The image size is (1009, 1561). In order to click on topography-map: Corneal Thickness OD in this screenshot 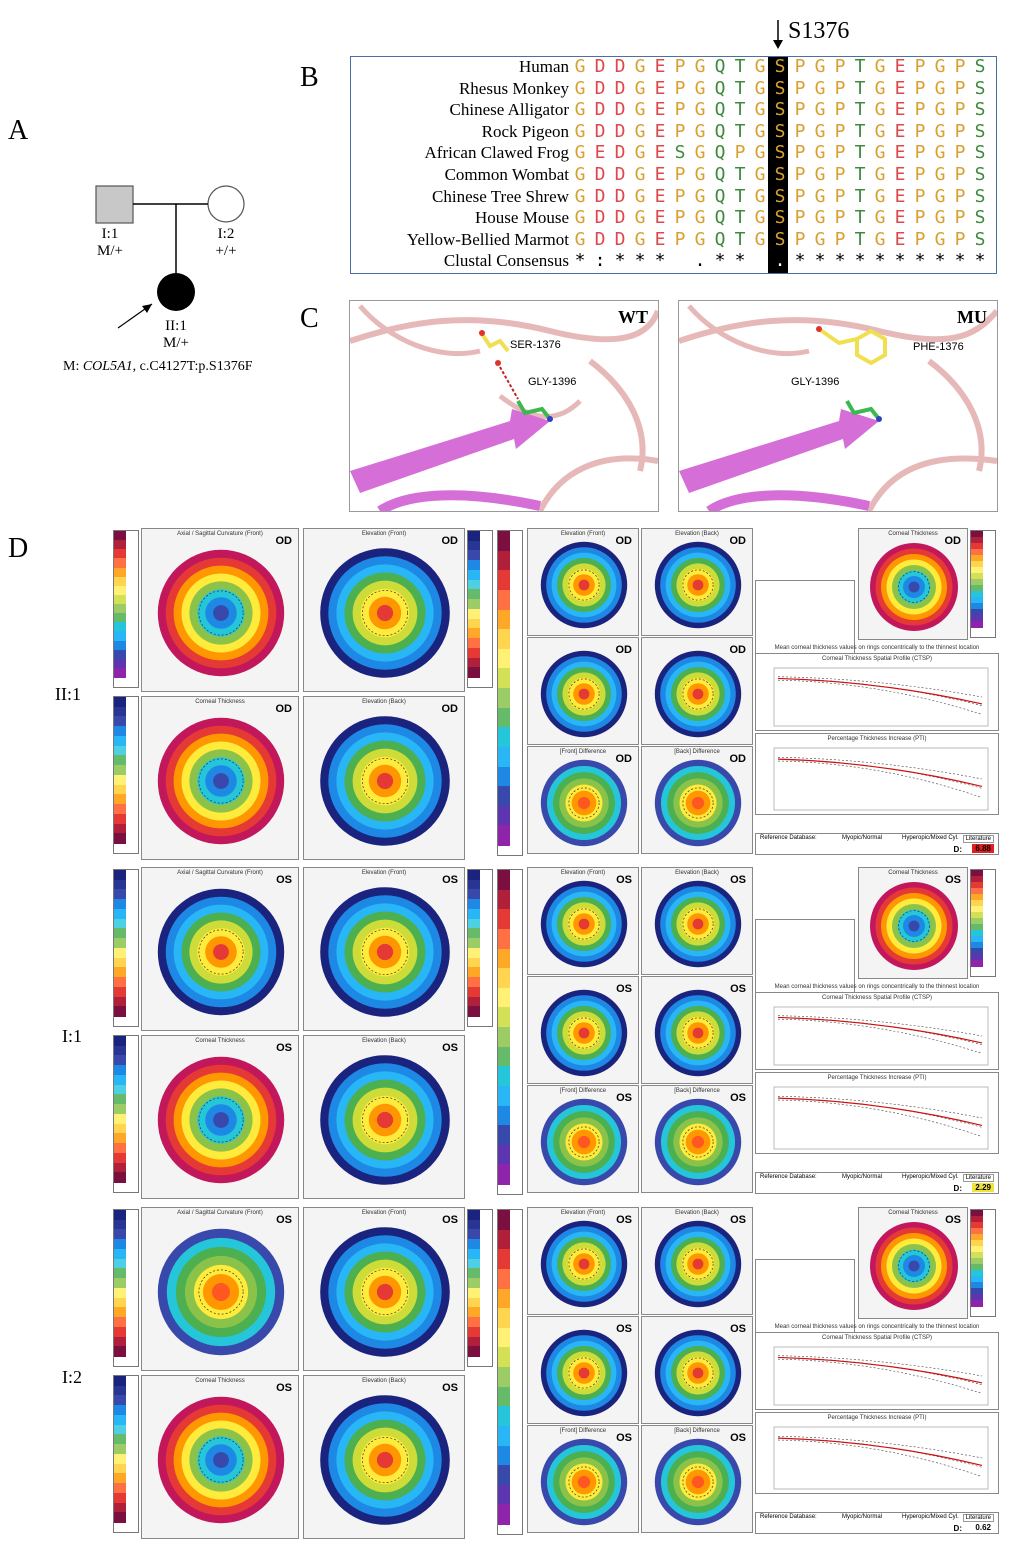, I will do `click(220, 778)`.